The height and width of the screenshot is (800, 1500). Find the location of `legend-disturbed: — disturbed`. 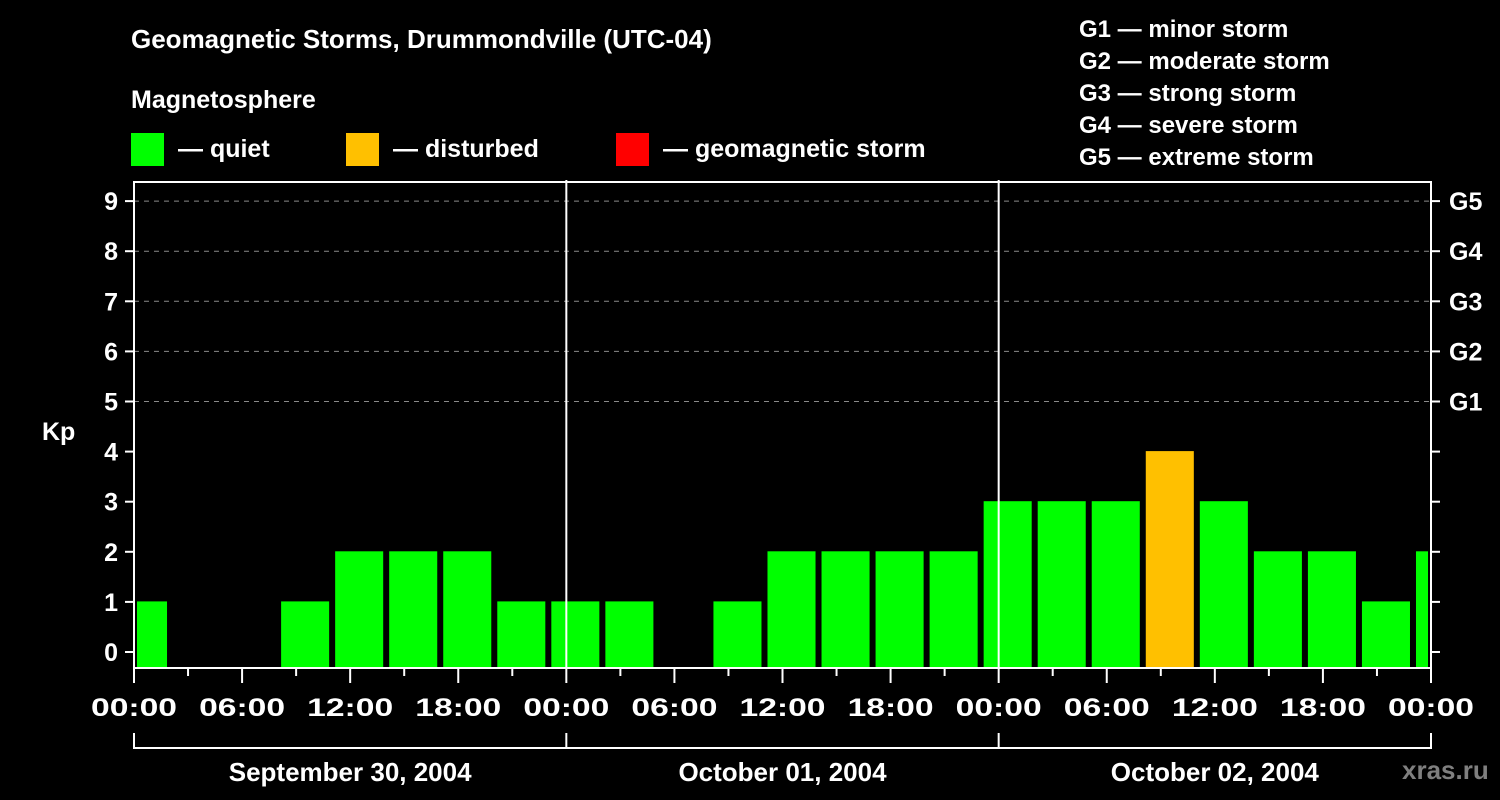

legend-disturbed: — disturbed is located at coordinates (442, 149).